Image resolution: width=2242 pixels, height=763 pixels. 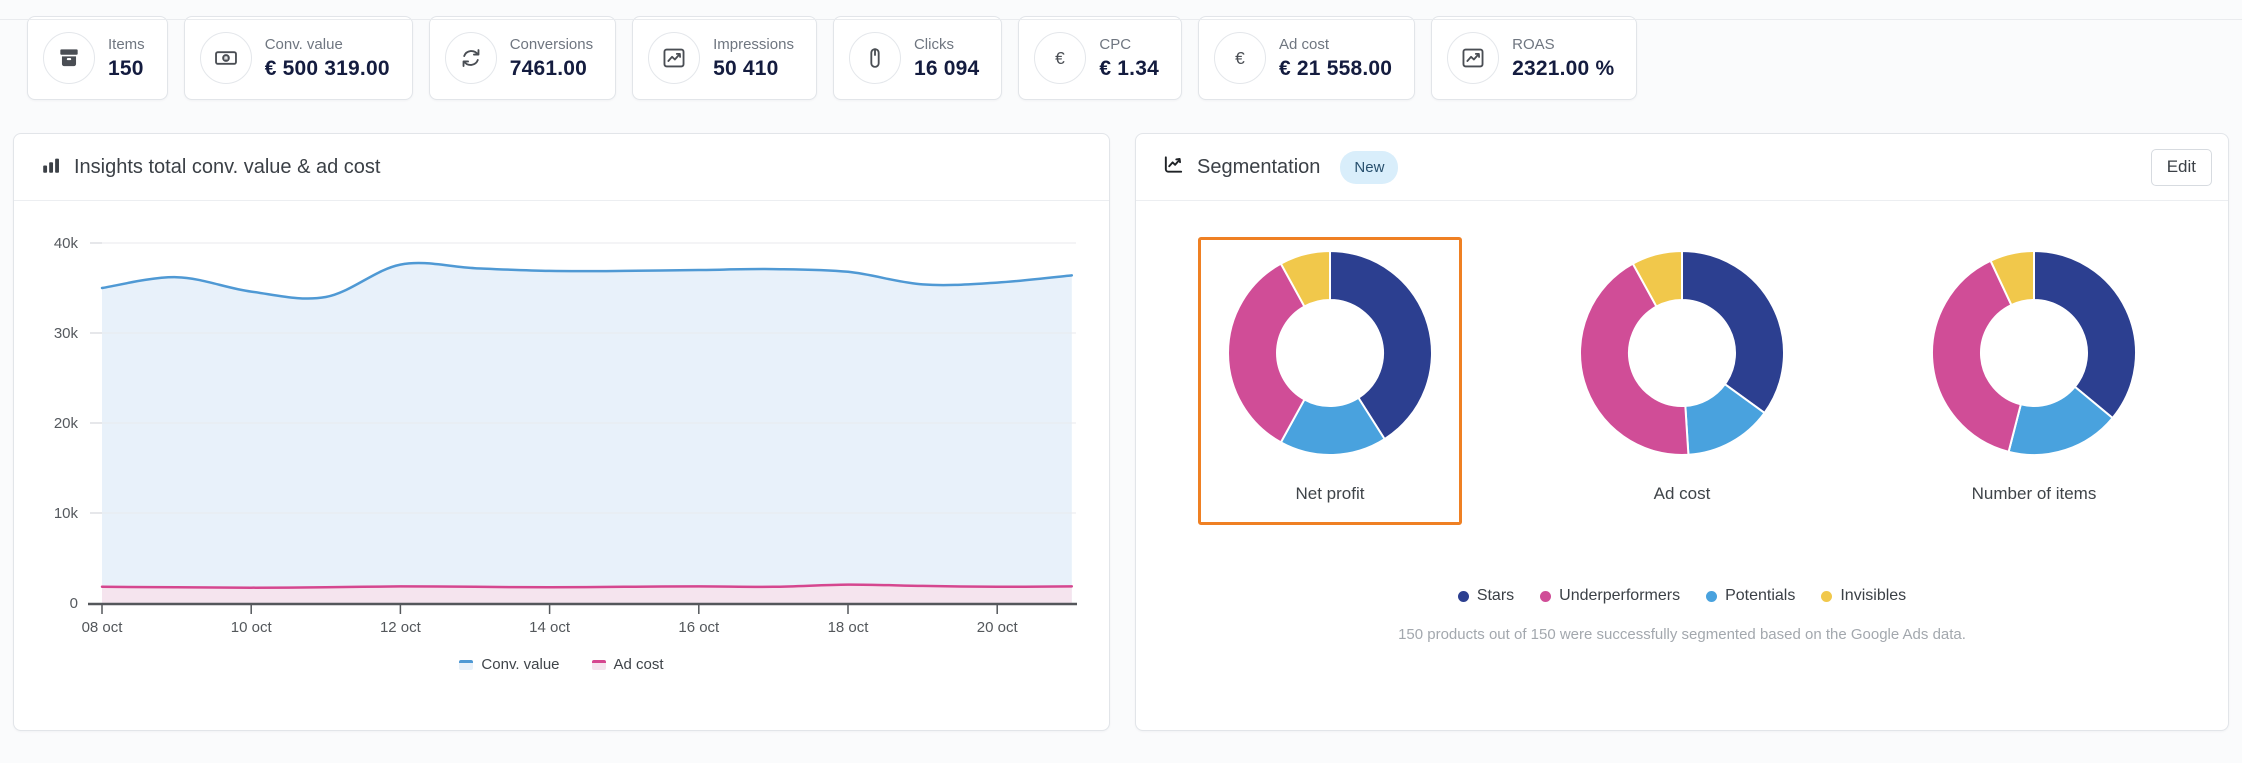 What do you see at coordinates (1335, 68) in the screenshot?
I see `kpi-value: € 21 558.00` at bounding box center [1335, 68].